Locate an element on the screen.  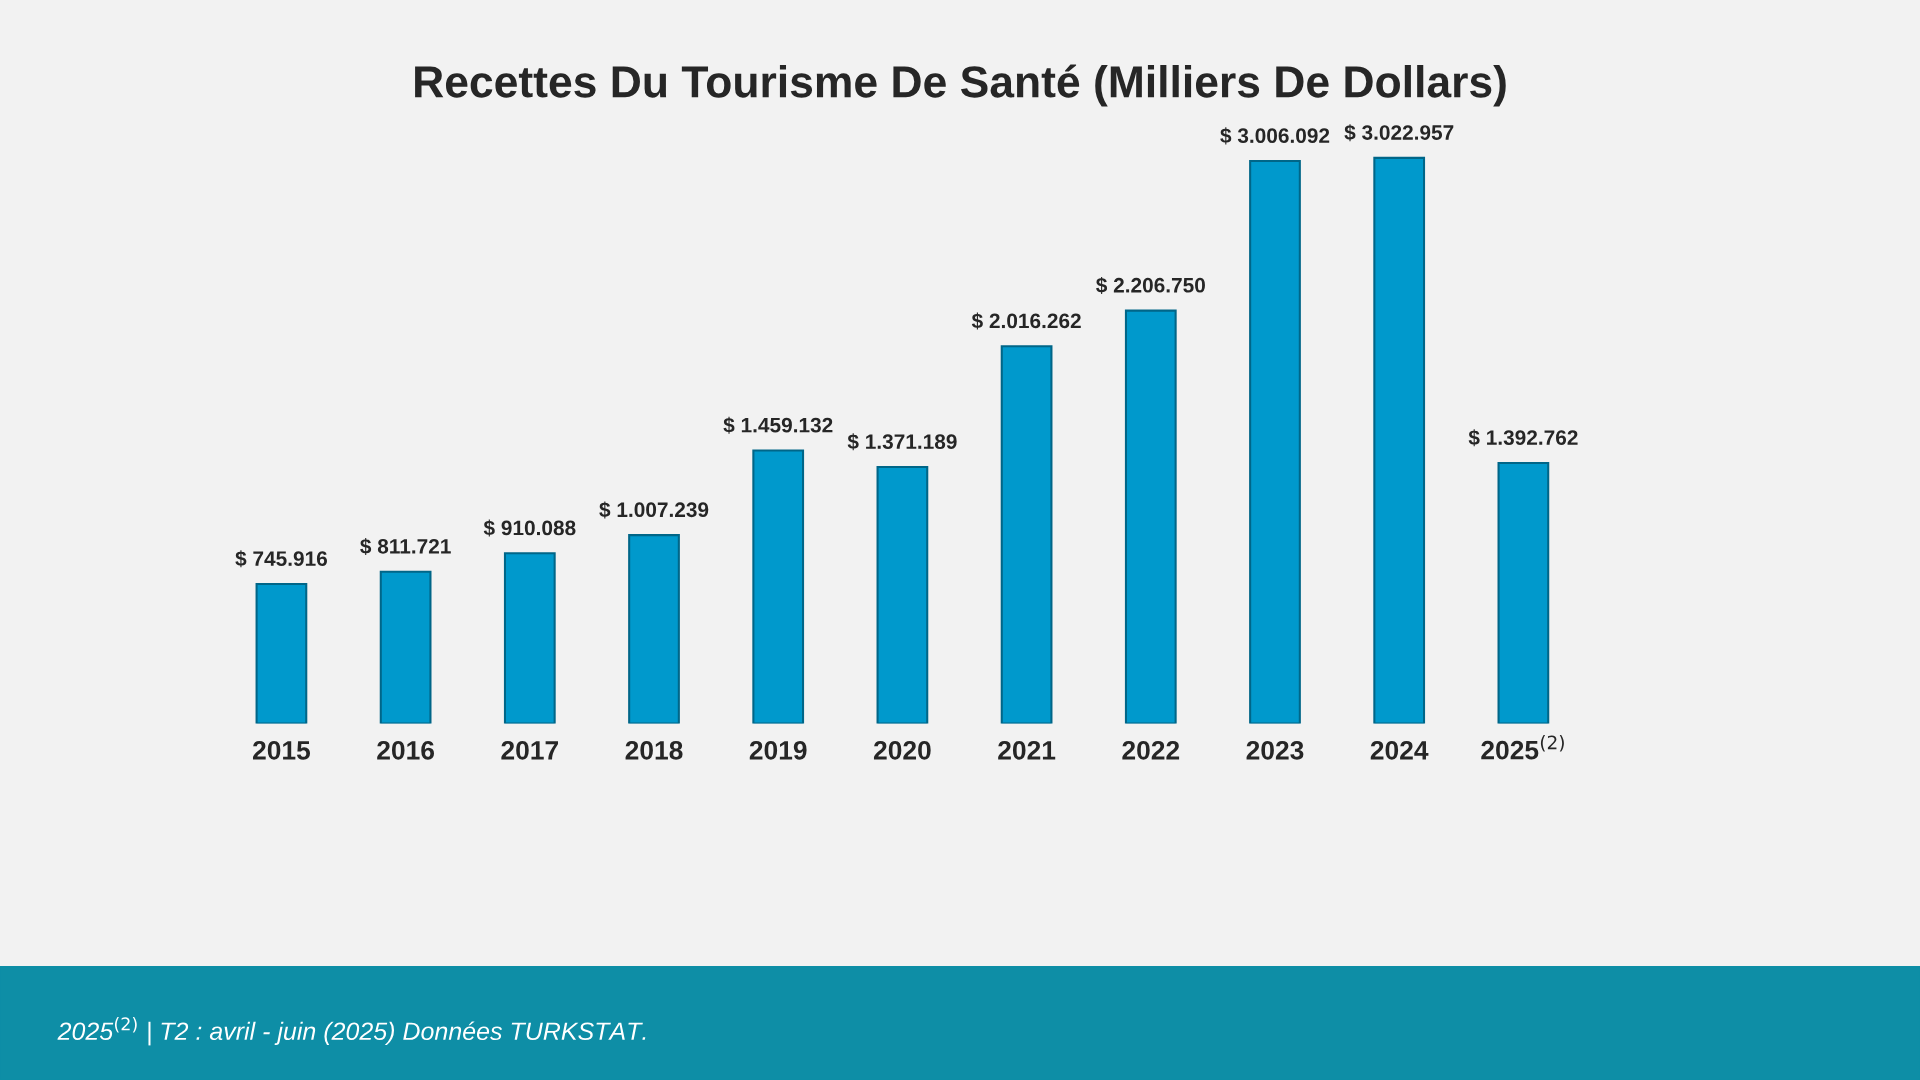
x-tick-label: 2017 is located at coordinates (530, 750).